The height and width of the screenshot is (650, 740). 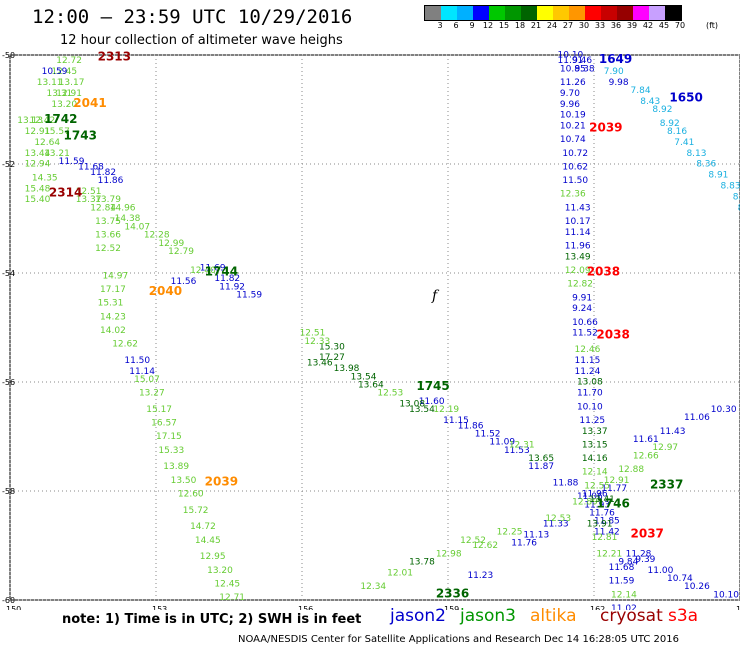 What do you see at coordinates (558, 519) in the screenshot?
I see `swh-value-jason3: 12.53` at bounding box center [558, 519].